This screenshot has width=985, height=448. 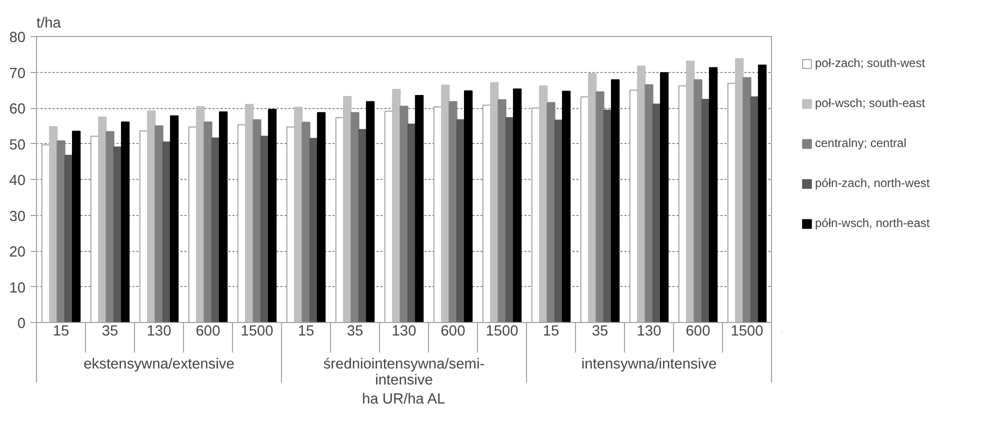 I want to click on text: intensywna/intensive, so click(x=649, y=364).